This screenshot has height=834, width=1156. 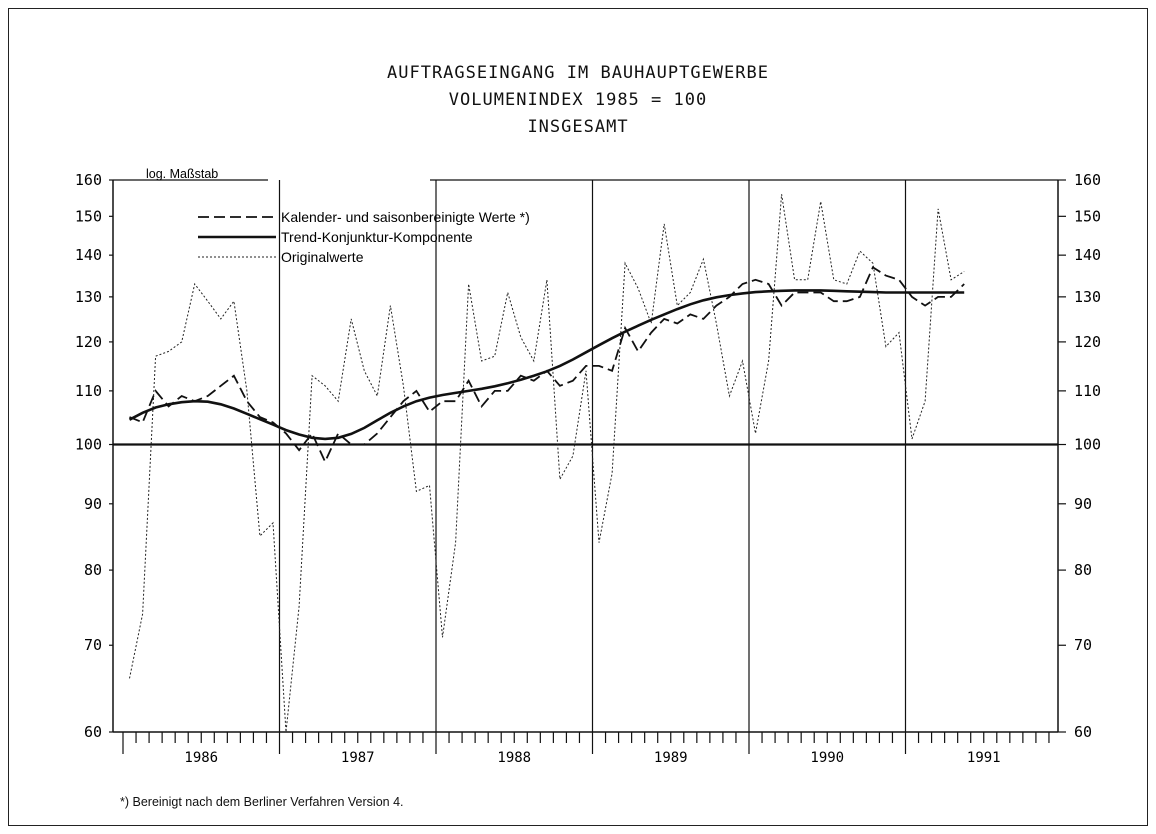 I want to click on series-line-solid, so click(x=546, y=365).